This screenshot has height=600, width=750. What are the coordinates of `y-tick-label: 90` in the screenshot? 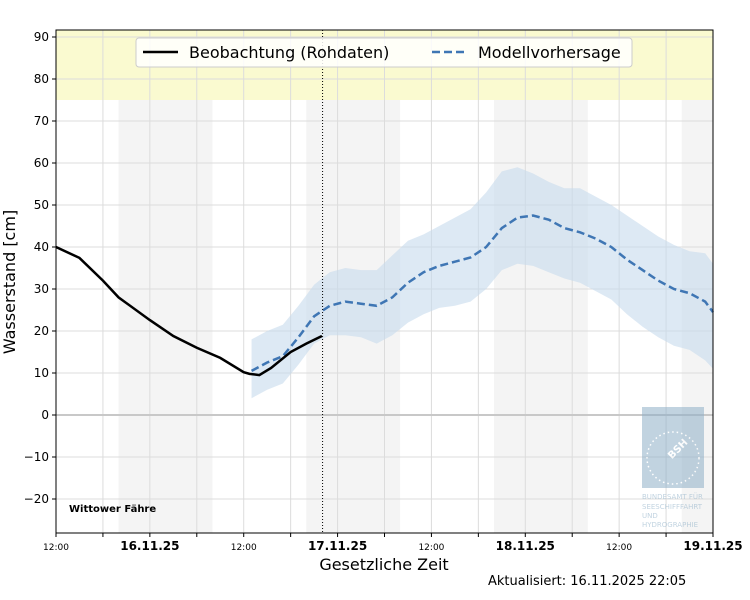 It's located at (41, 37).